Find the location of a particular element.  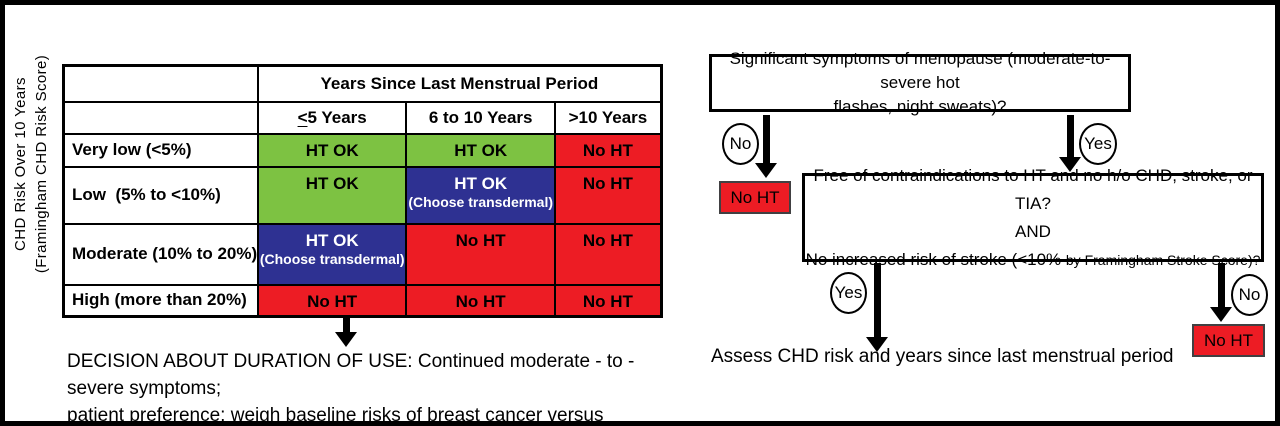

question-contraindications-line2: AND is located at coordinates (1033, 231).